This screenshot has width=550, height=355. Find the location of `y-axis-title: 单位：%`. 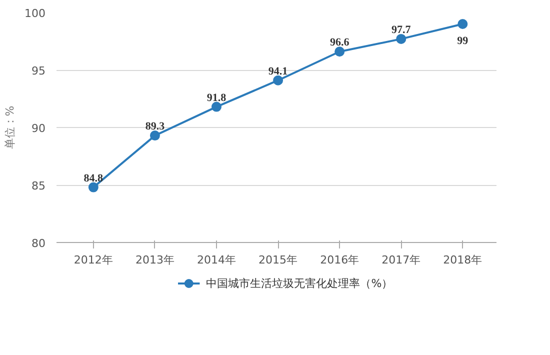

y-axis-title: 单位：% is located at coordinates (10, 128).